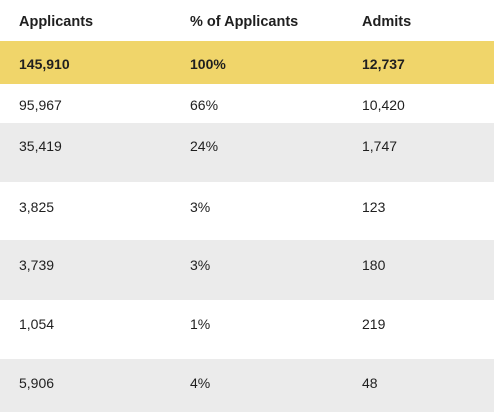 The width and height of the screenshot is (494, 412). Describe the element at coordinates (247, 385) in the screenshot. I see `table-row: 5,906 4% 48` at that location.